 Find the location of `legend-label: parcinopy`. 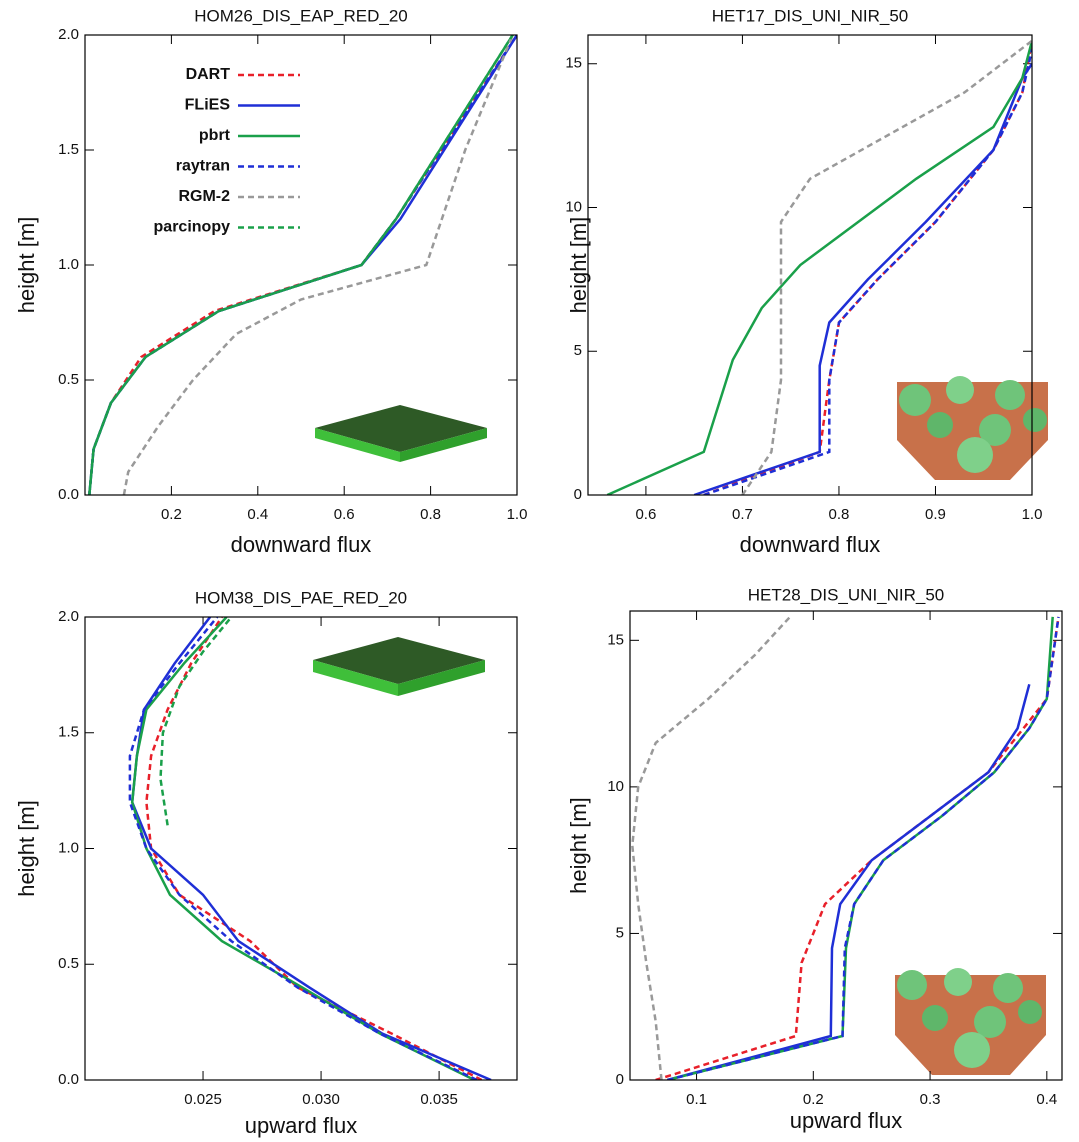

legend-label: parcinopy is located at coordinates (192, 227).